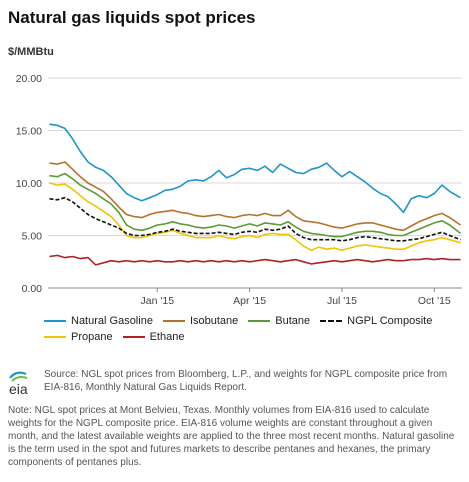 This screenshot has width=469, height=482. I want to click on legend-item: Butane, so click(279, 321).